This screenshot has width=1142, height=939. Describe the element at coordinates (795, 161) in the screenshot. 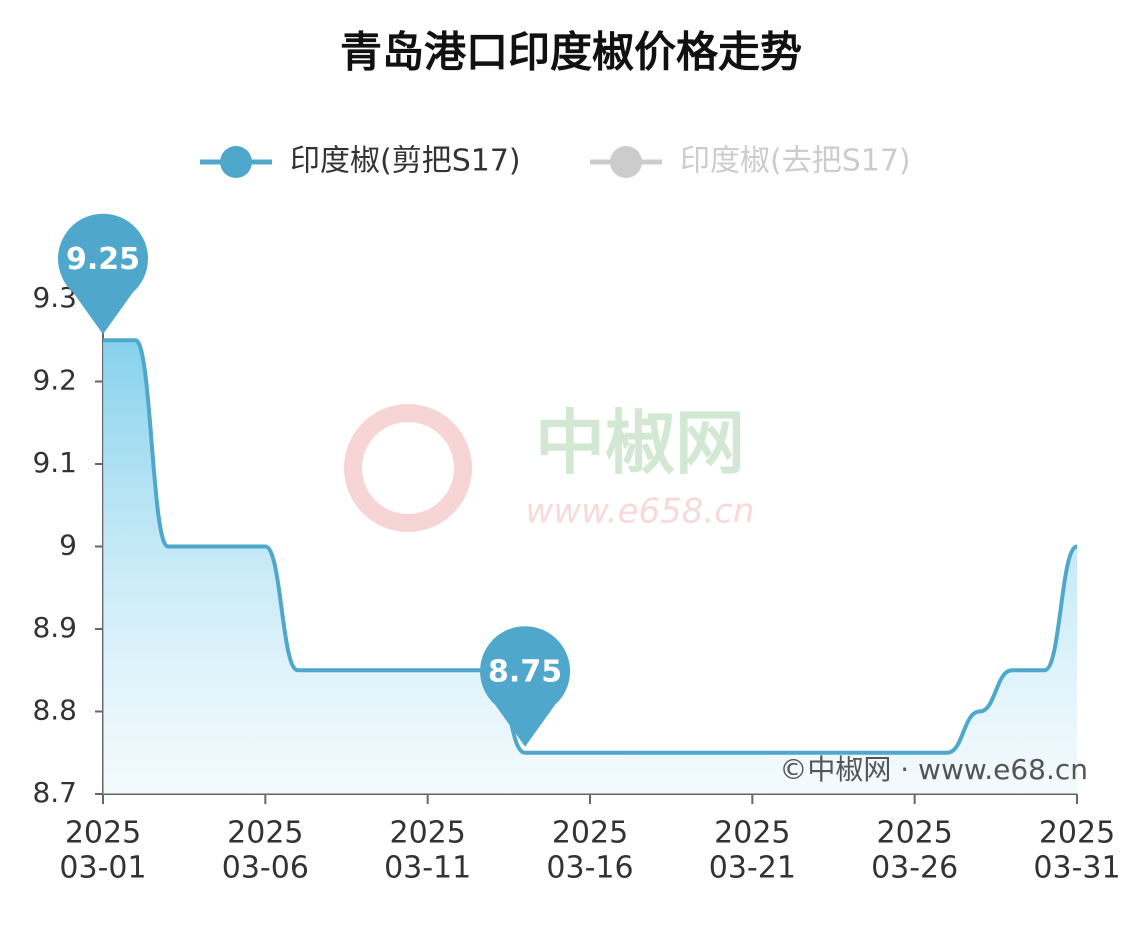

I see `legend-label: 印度椒(去把S17)` at that location.